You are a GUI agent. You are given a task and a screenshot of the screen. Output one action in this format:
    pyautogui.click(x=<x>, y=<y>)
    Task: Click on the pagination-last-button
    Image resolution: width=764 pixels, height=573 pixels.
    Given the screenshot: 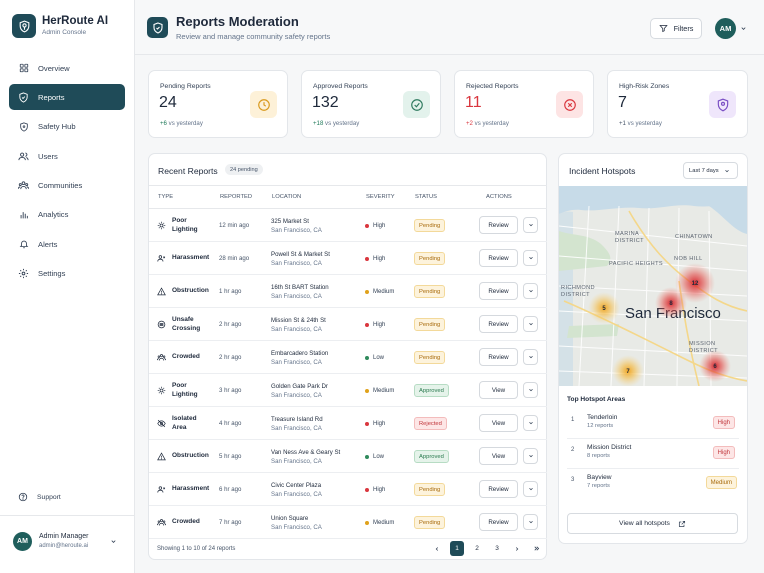 What is the action you would take?
    pyautogui.click(x=536, y=548)
    